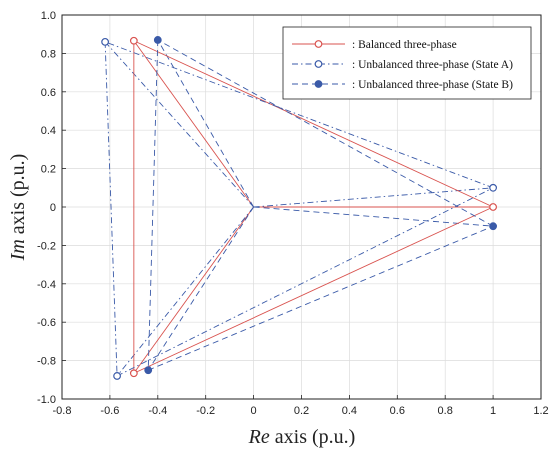 The height and width of the screenshot is (453, 550). Describe the element at coordinates (254, 411) in the screenshot. I see `x-tick-label: 0` at that location.